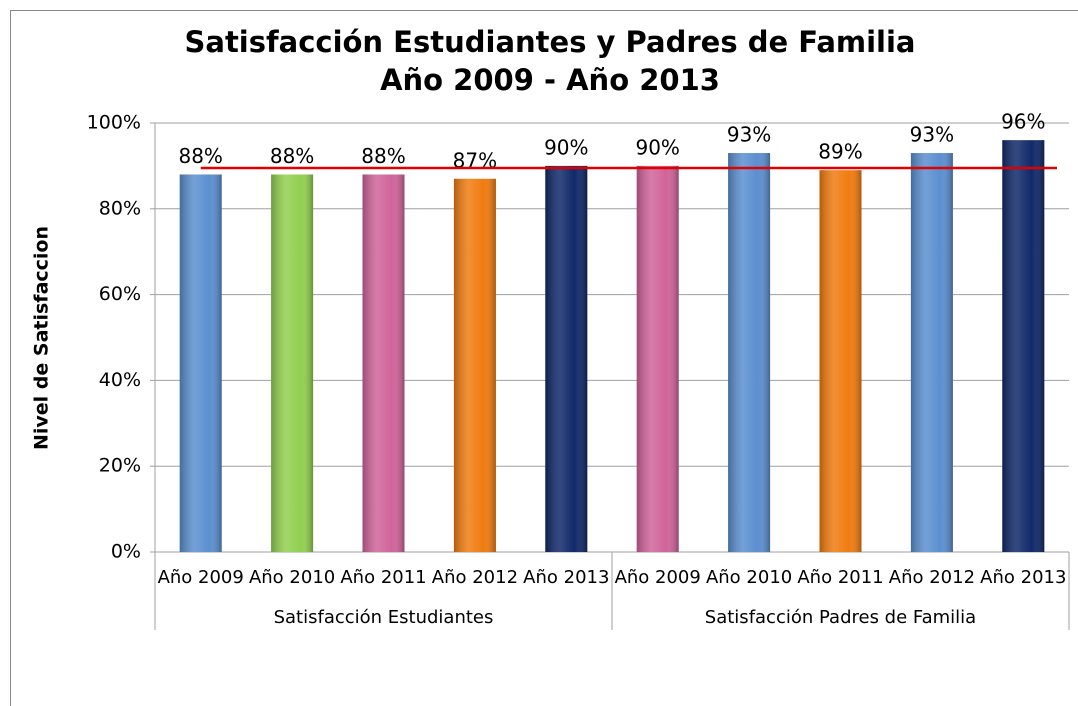  What do you see at coordinates (126, 552) in the screenshot?
I see `y-tick-label: 0%` at bounding box center [126, 552].